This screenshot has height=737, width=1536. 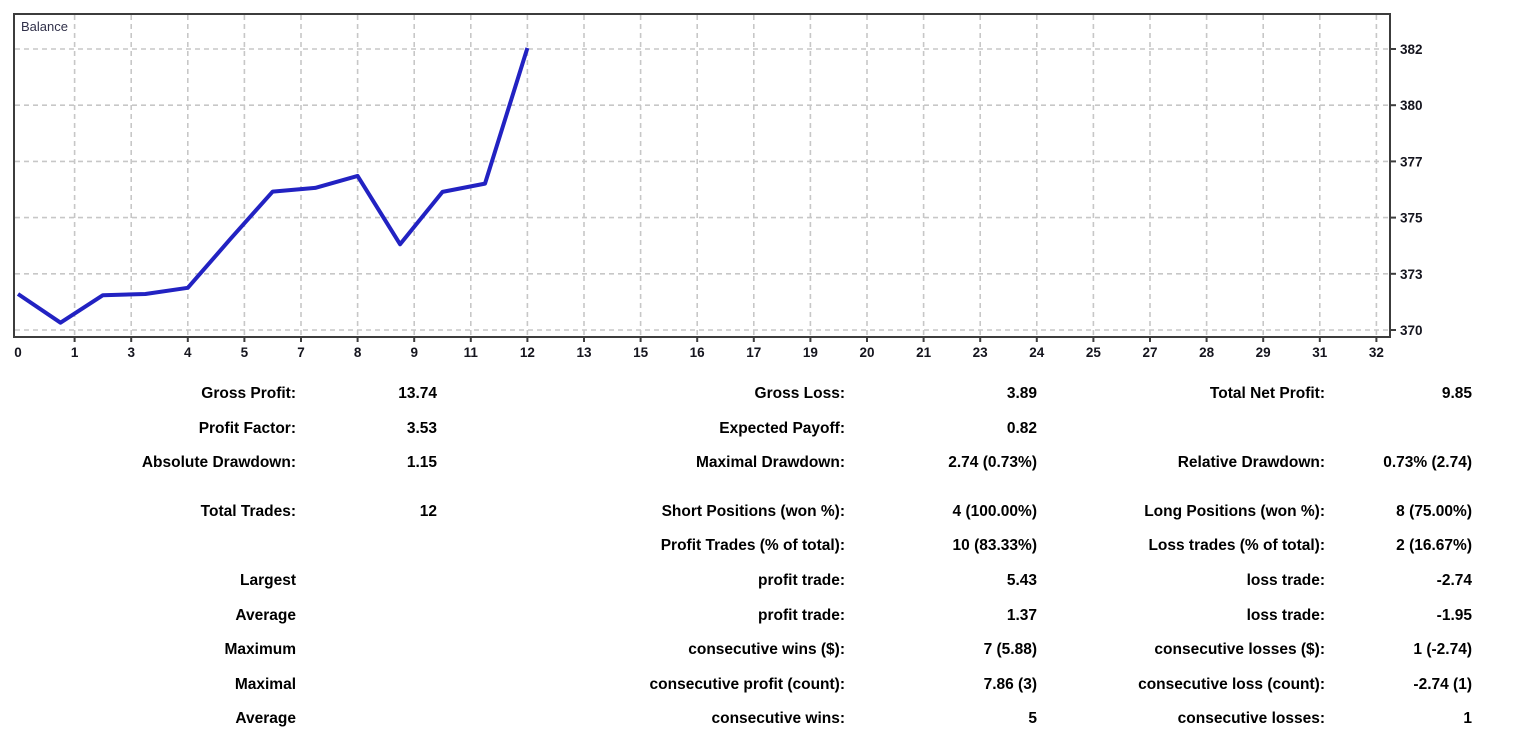 I want to click on stat-label: Absolute Drawdown:, so click(x=218, y=463).